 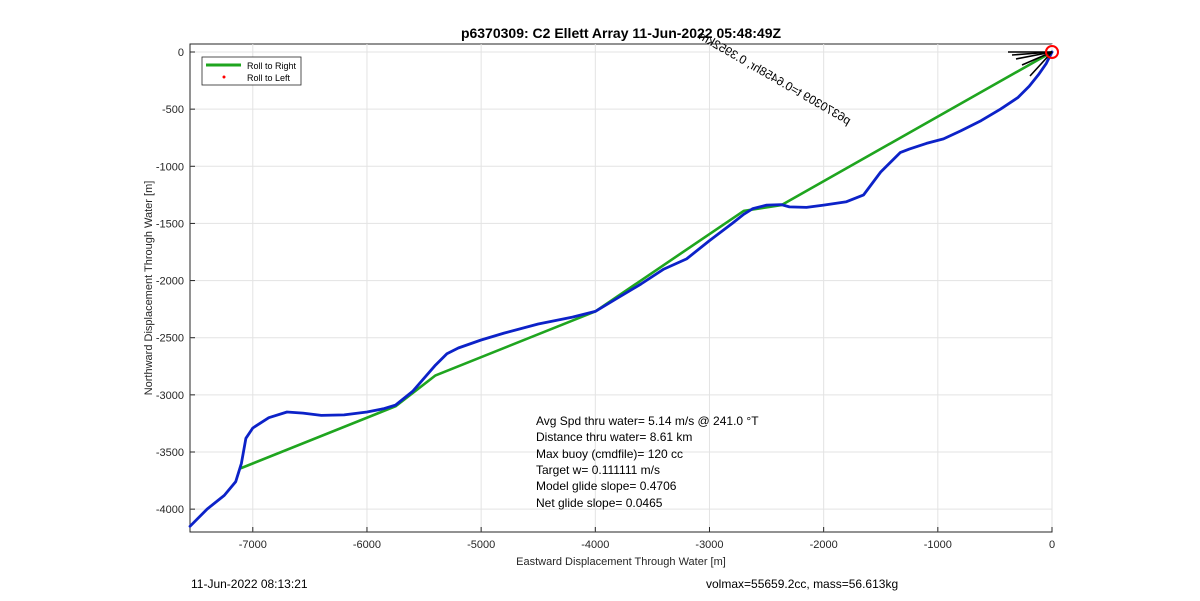 I want to click on stat-target-w: Target w= 0.111111 m/s, so click(x=598, y=470).